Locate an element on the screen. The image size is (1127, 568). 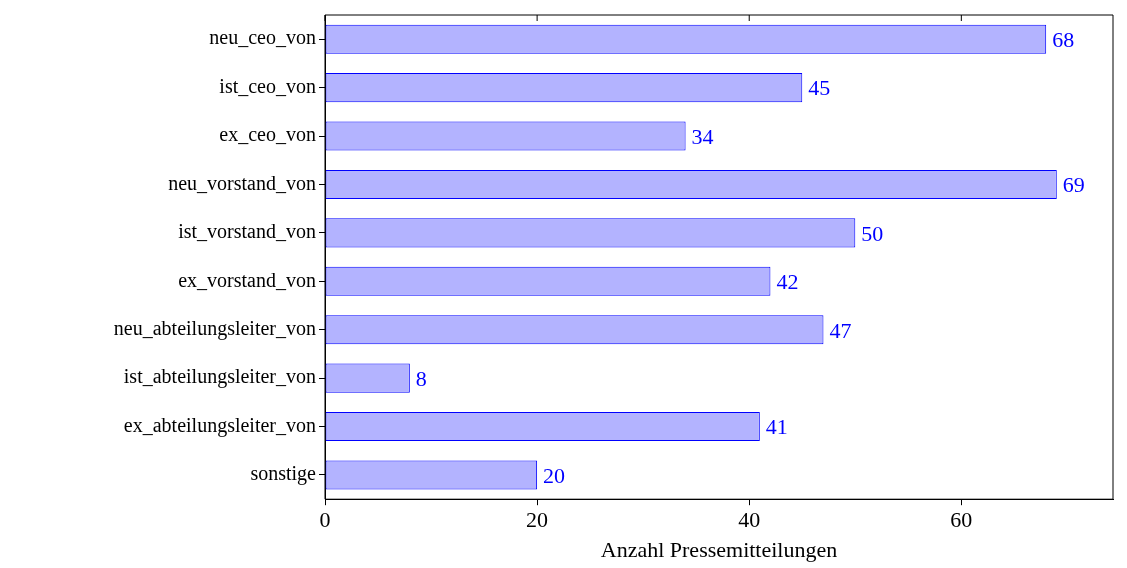
data-label: 42 is located at coordinates (787, 282).